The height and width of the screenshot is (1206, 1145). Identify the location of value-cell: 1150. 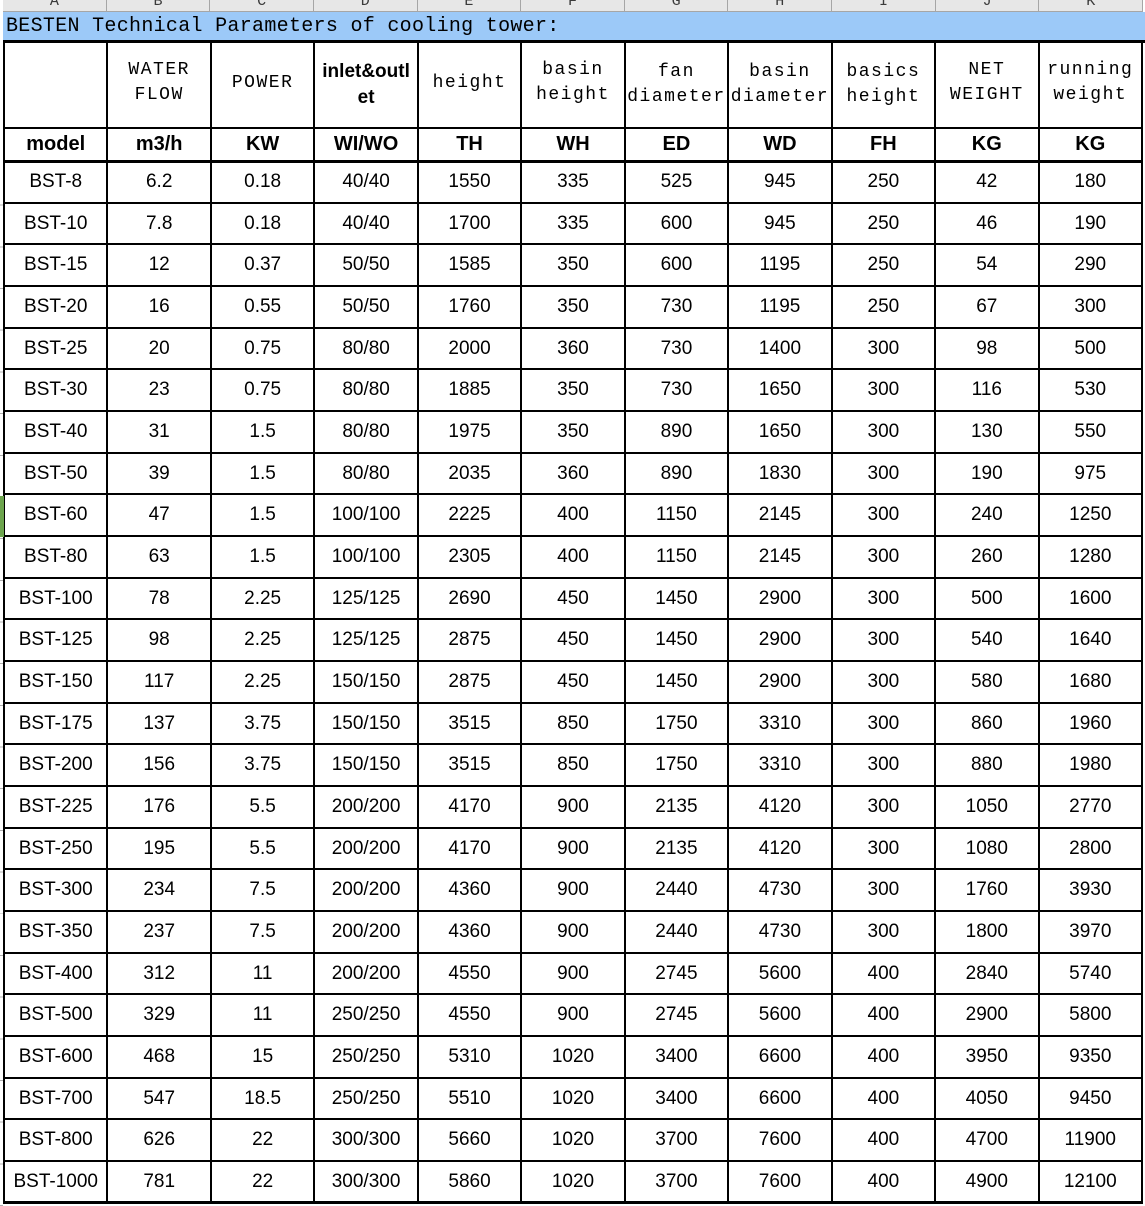
(676, 557).